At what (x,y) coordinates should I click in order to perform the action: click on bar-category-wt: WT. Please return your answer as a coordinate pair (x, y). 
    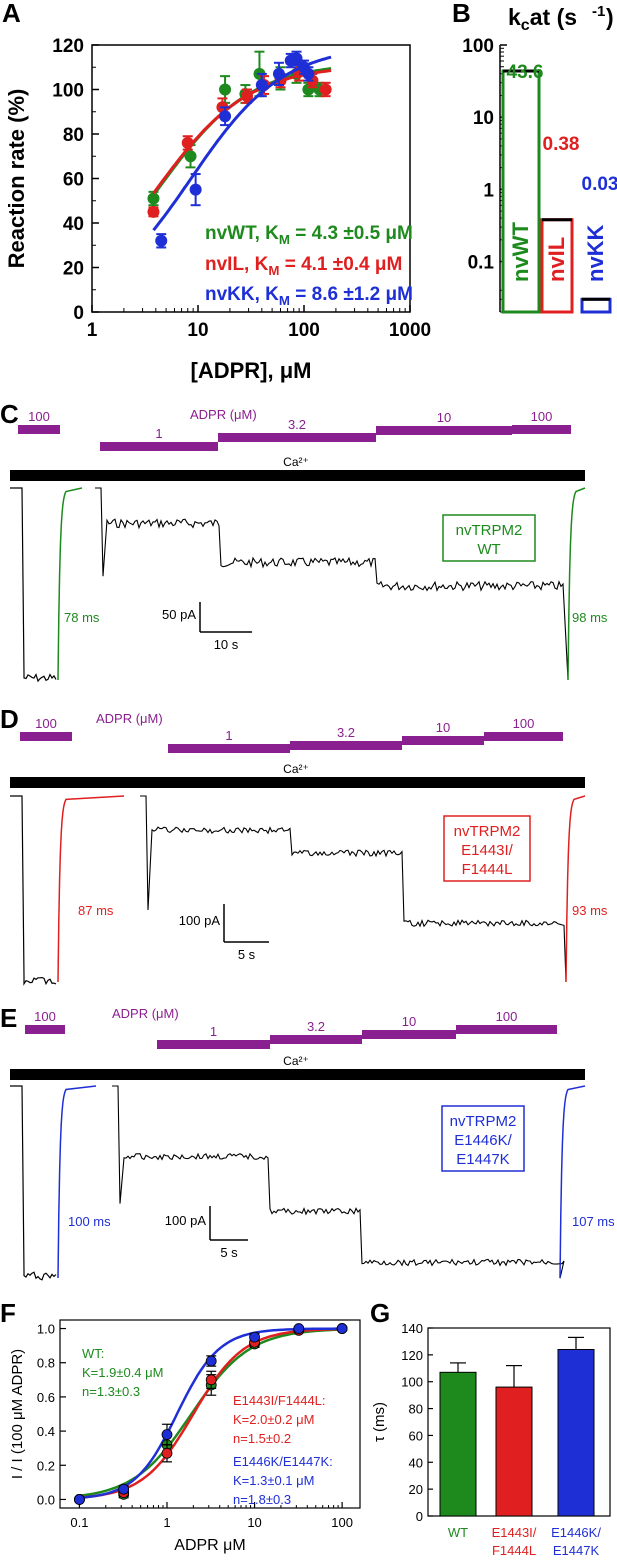
    Looking at the image, I should click on (458, 1532).